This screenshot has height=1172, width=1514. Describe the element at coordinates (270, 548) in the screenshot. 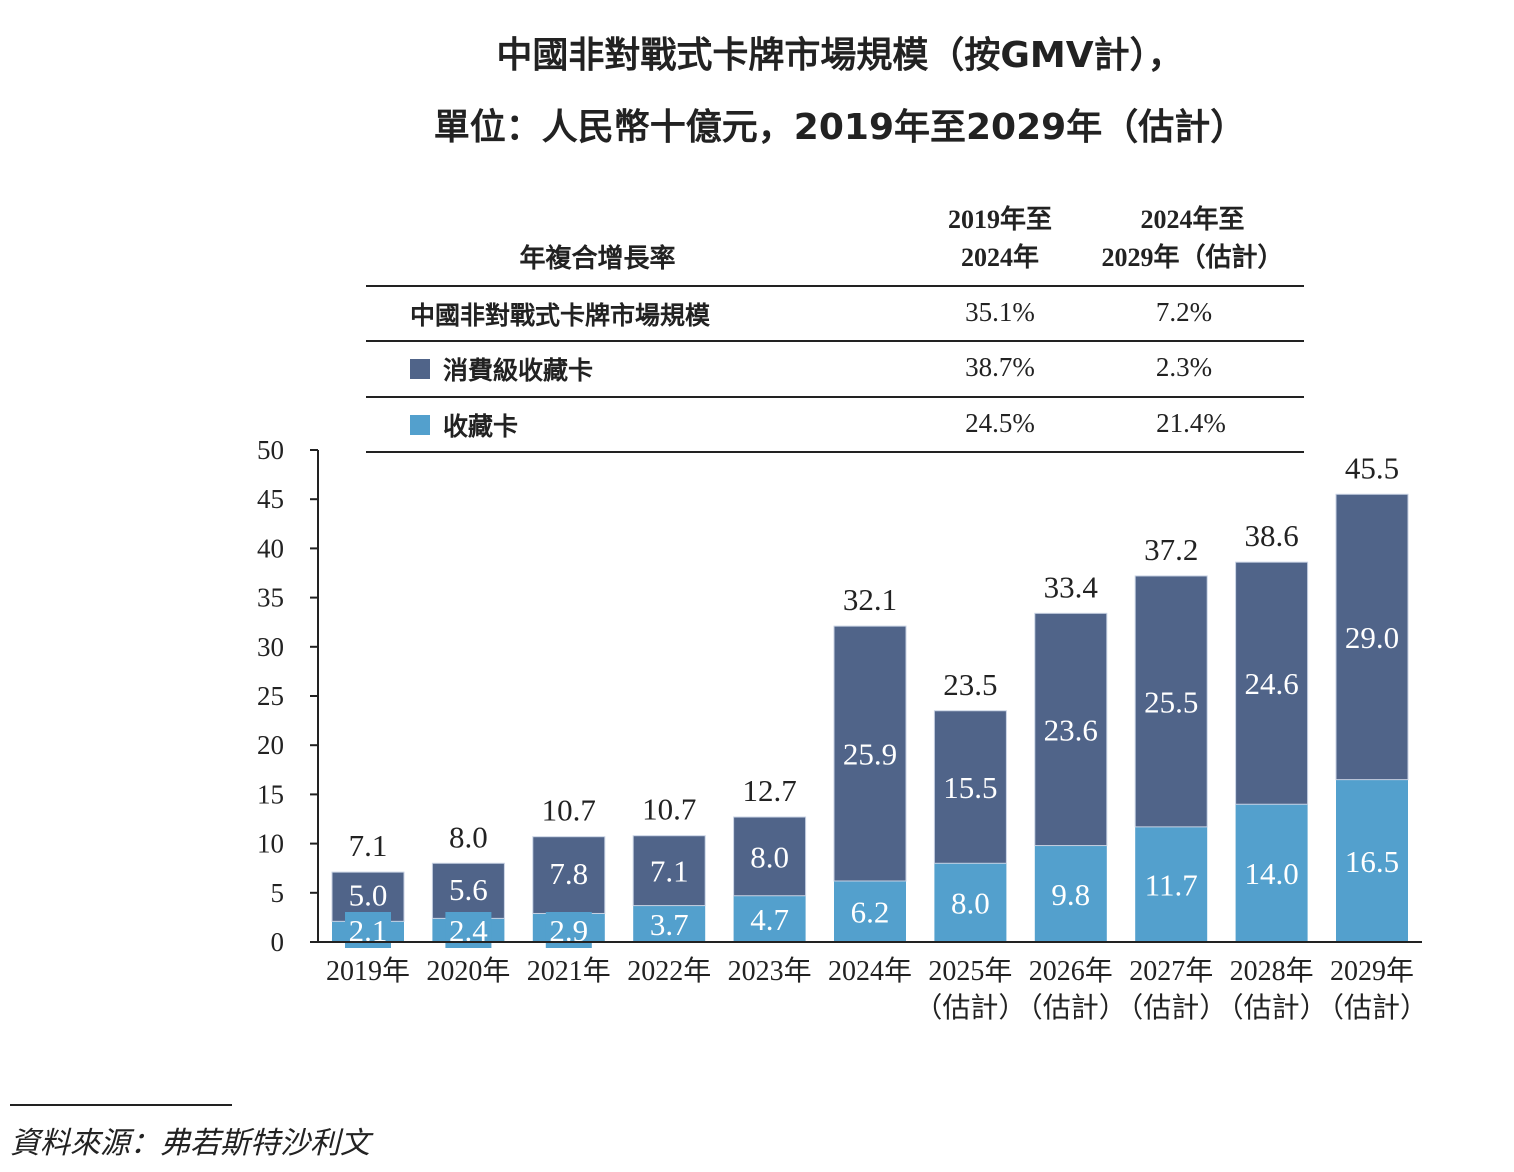

I see `y-tick-label: 40` at that location.